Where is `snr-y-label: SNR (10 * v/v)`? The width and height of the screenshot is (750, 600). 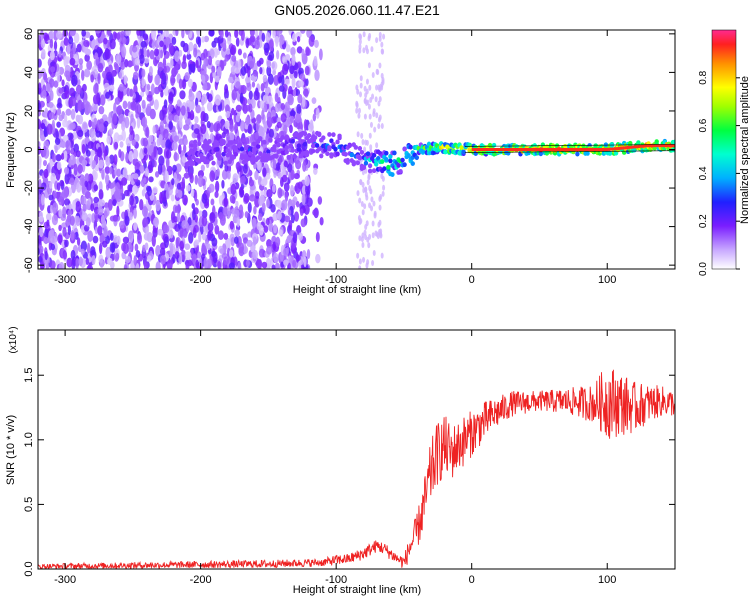 snr-y-label: SNR (10 * v/v) is located at coordinates (11, 450).